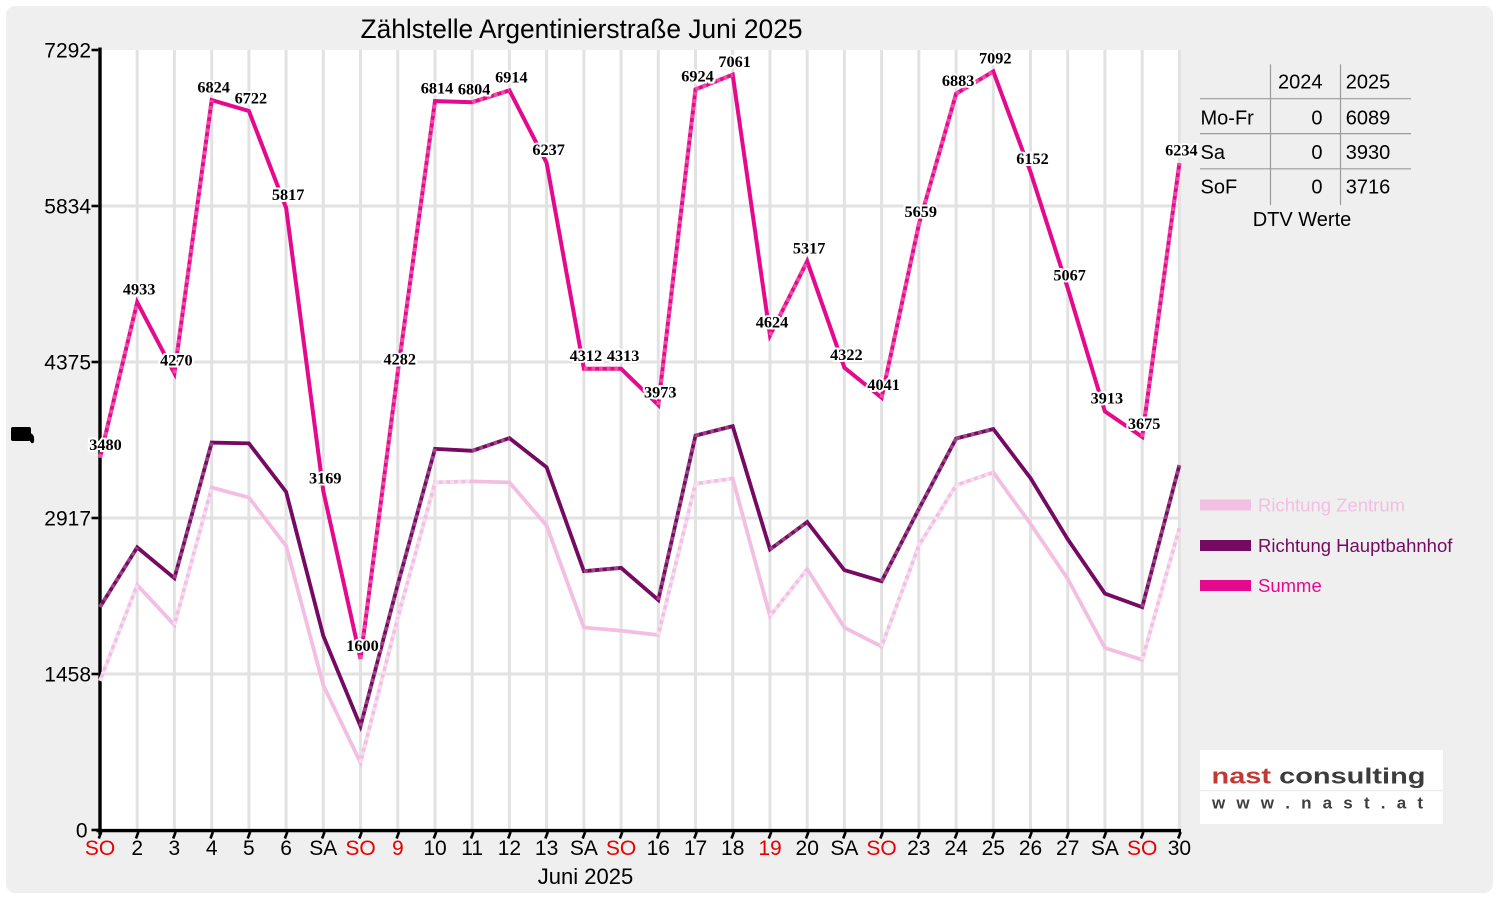 Image resolution: width=1500 pixels, height=900 pixels. Describe the element at coordinates (1069, 275) in the screenshot. I see `svg-text: 5067` at that location.